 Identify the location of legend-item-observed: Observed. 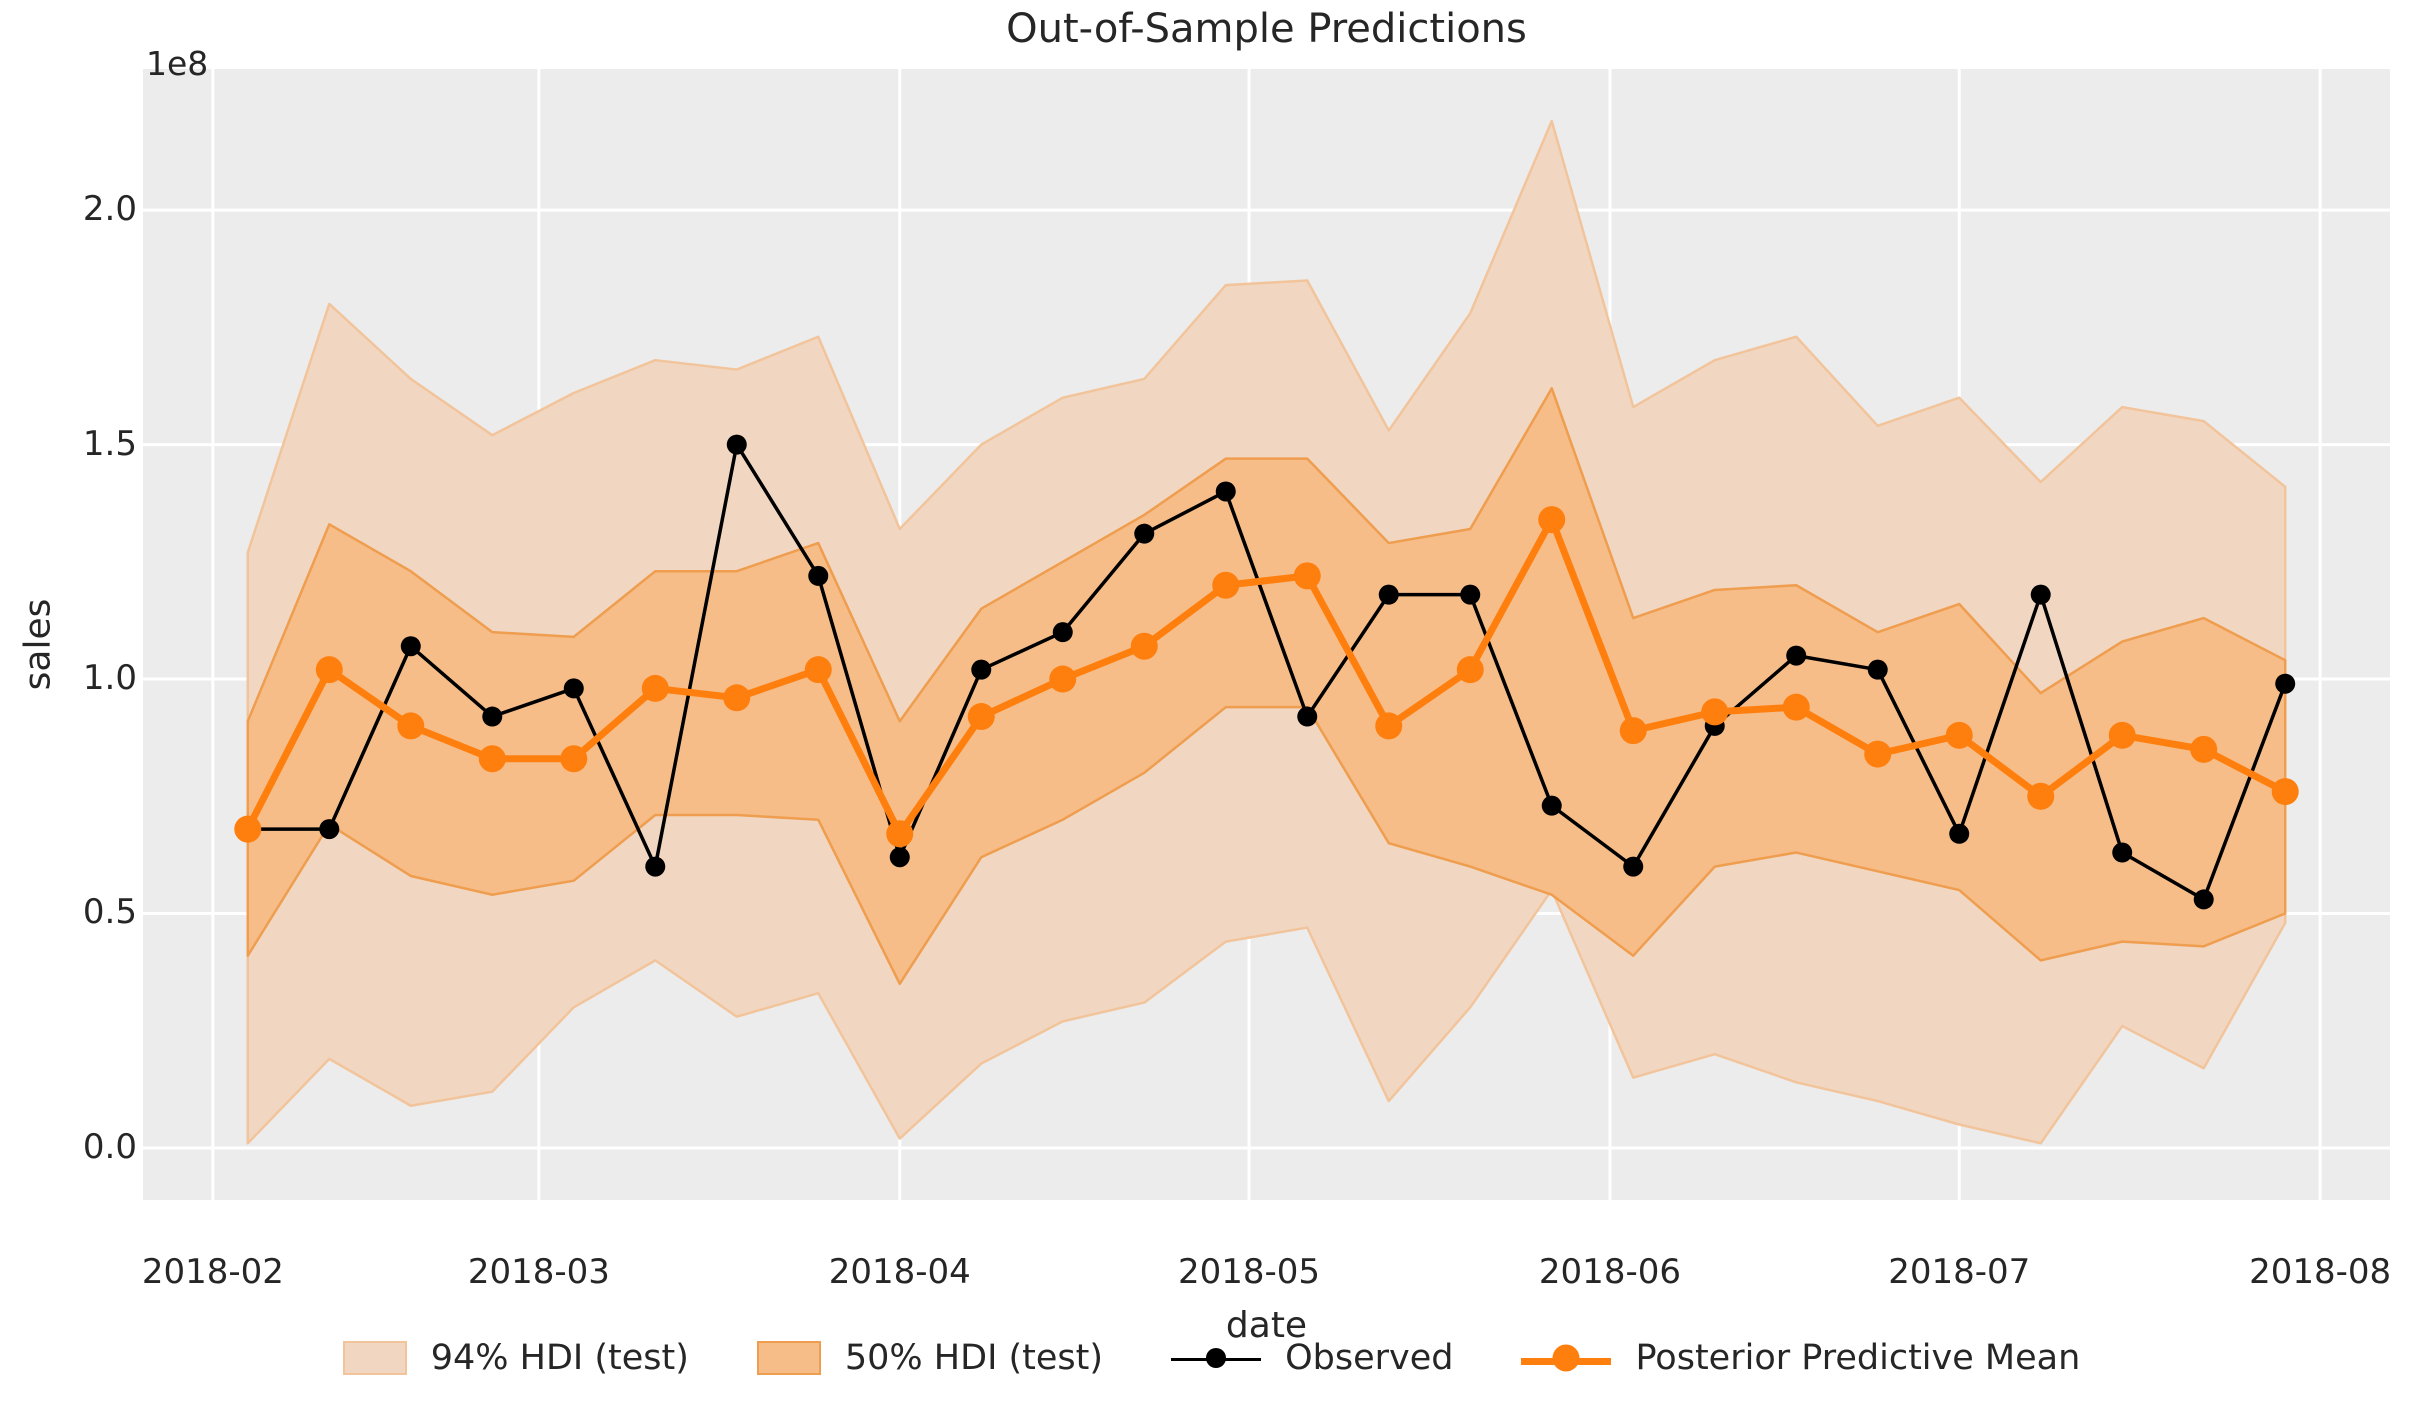
(1312, 1358).